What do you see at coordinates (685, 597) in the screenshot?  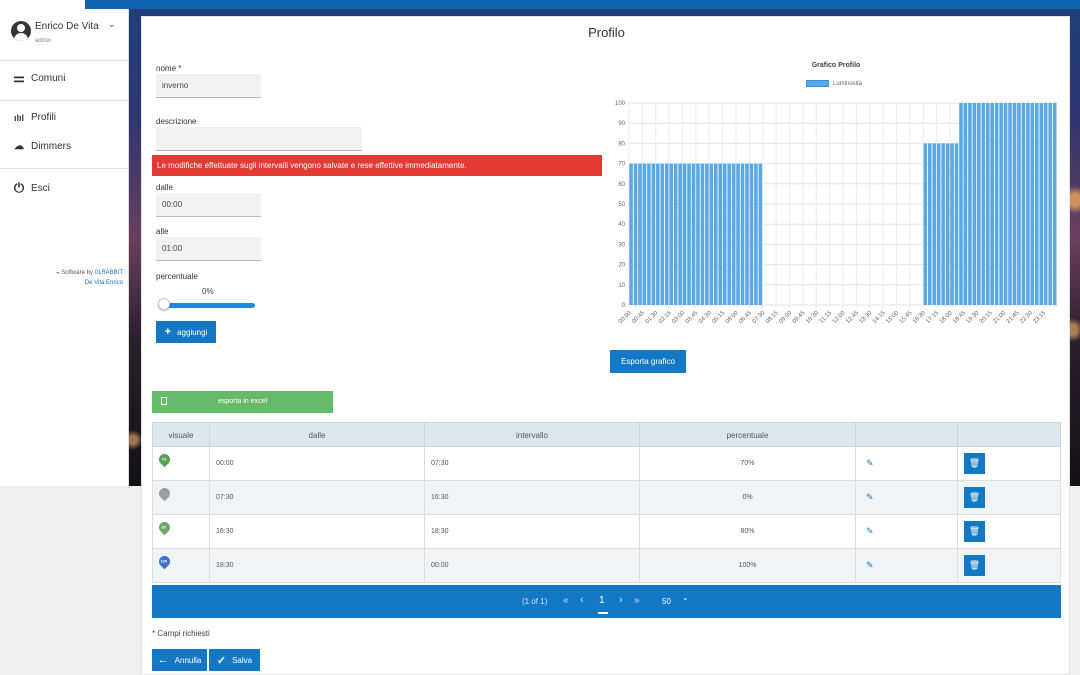 I see `rows-per-page-dropdown: ⌄` at bounding box center [685, 597].